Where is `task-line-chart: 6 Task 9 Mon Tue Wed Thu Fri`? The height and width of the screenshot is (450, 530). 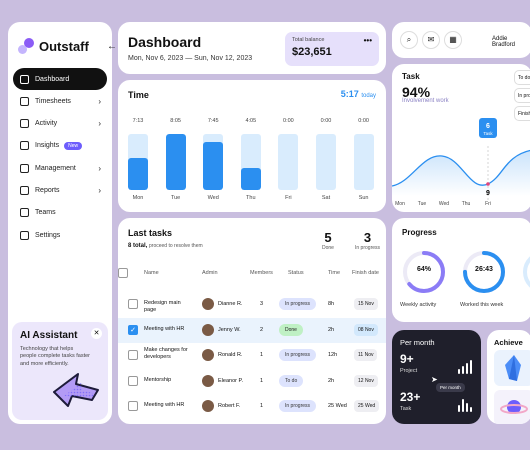 task-line-chart: 6 Task 9 Mon Tue Wed Thu Fri is located at coordinates (461, 162).